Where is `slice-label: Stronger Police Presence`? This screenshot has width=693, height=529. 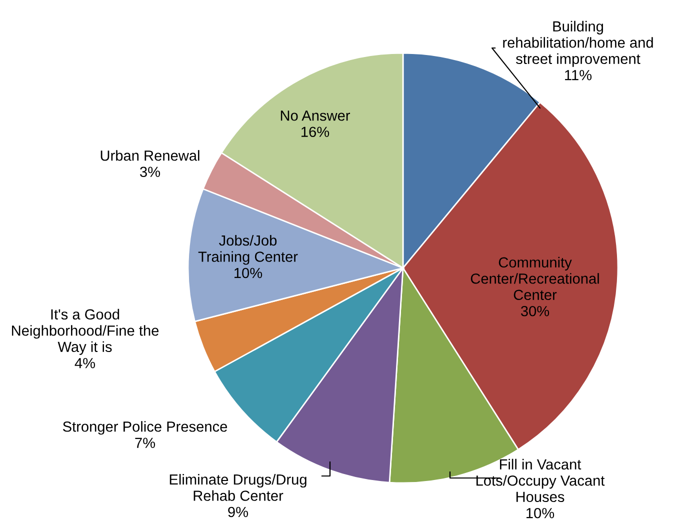
slice-label: Stronger Police Presence is located at coordinates (145, 428).